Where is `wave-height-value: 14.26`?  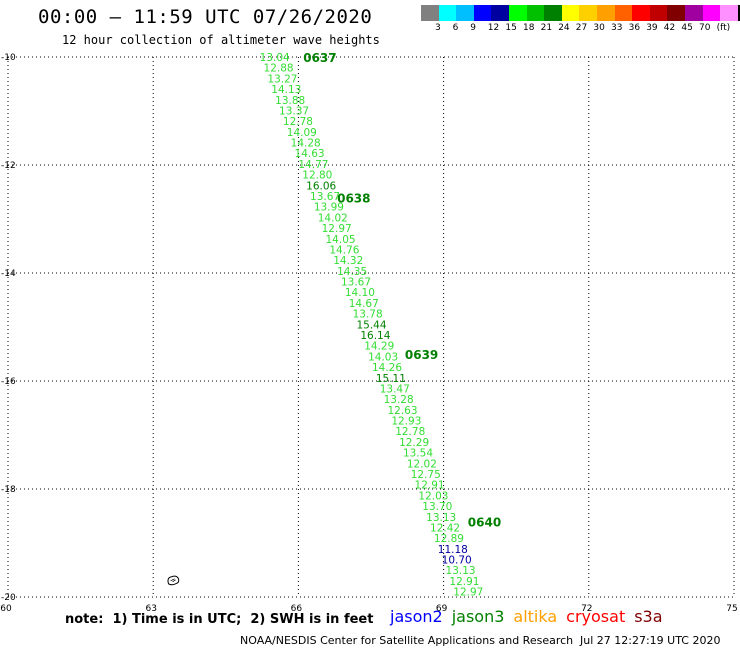
wave-height-value: 14.26 is located at coordinates (387, 368).